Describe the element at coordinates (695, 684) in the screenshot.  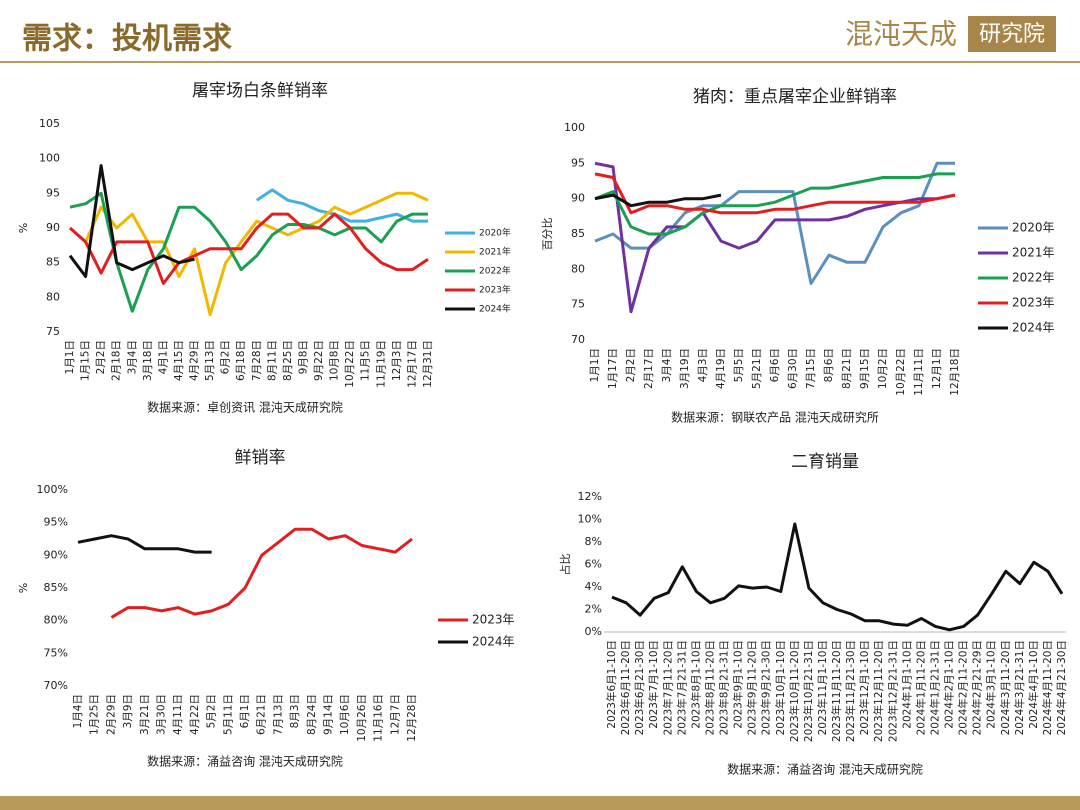
I see `x-tick-label: 2023年8月1-10日` at that location.